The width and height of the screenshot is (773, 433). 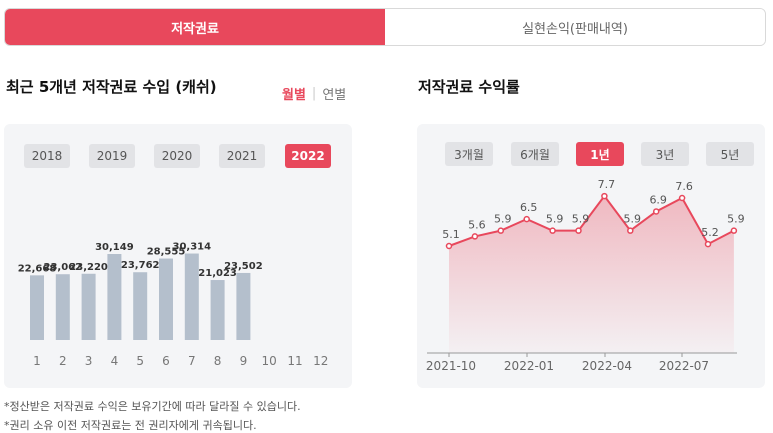 What do you see at coordinates (607, 366) in the screenshot?
I see `x-tick-label: 2022-04` at bounding box center [607, 366].